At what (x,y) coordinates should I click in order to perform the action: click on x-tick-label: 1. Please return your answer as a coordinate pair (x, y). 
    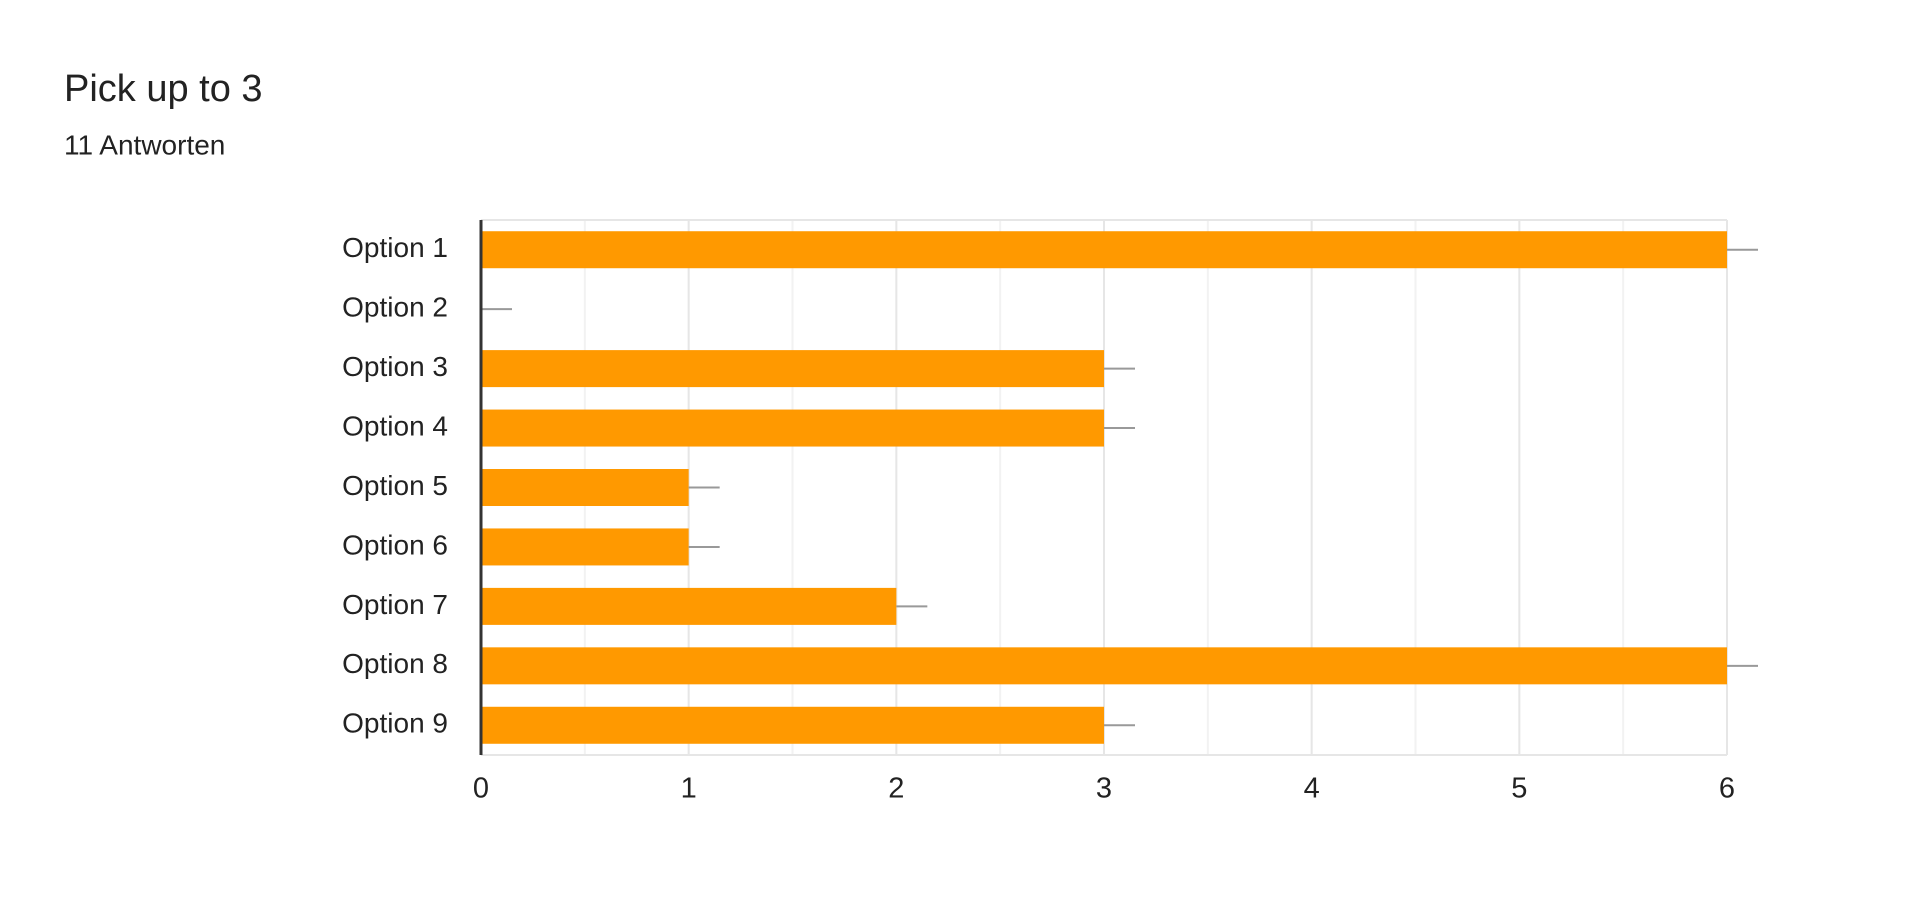
    Looking at the image, I should click on (689, 789).